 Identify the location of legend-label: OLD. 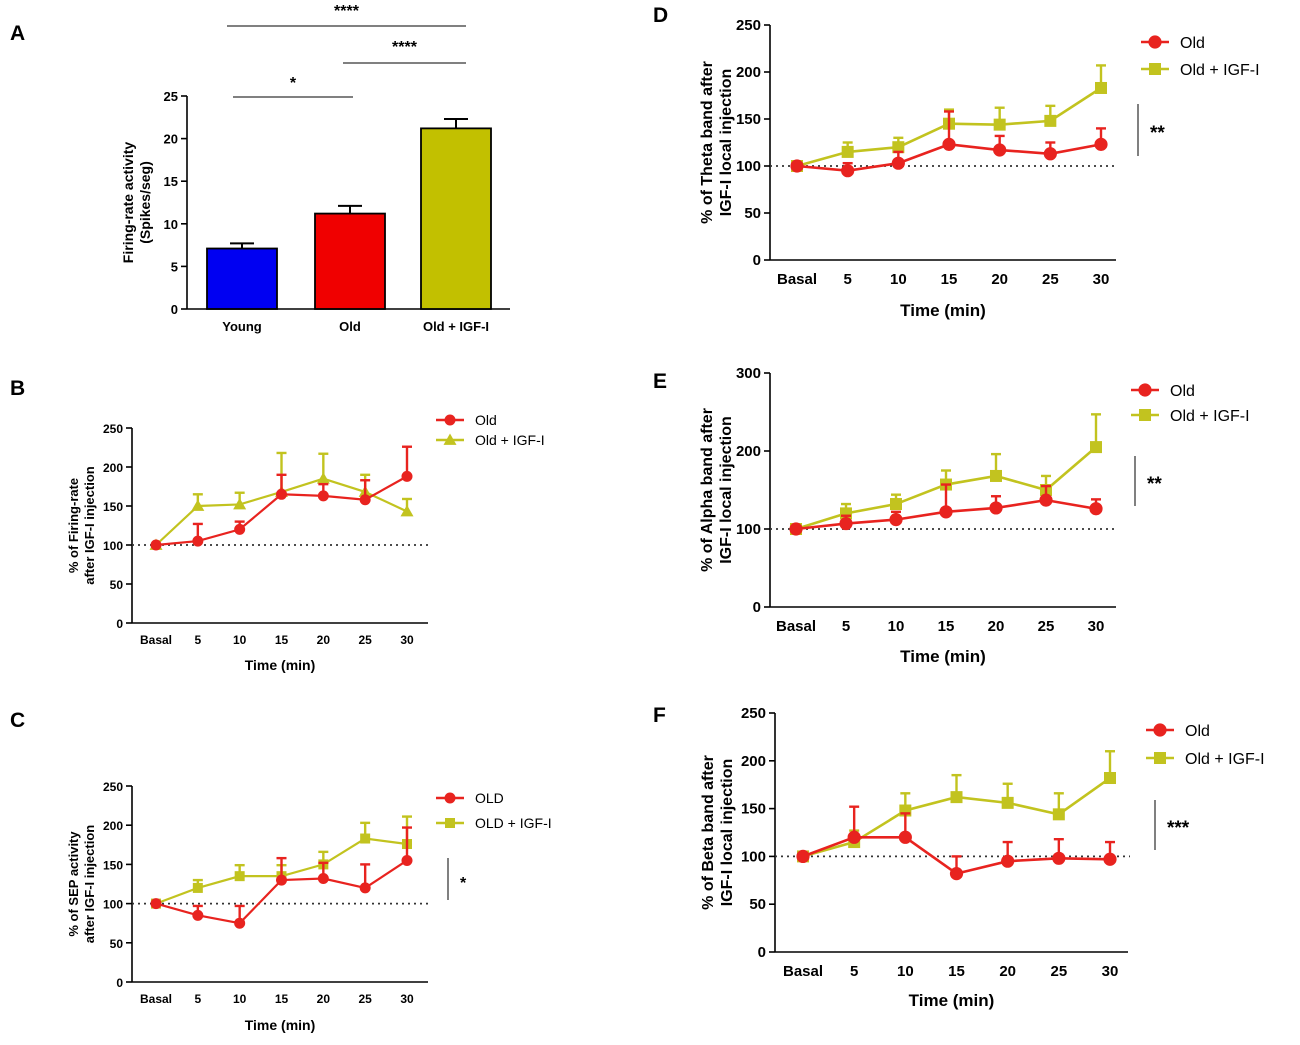
(489, 798).